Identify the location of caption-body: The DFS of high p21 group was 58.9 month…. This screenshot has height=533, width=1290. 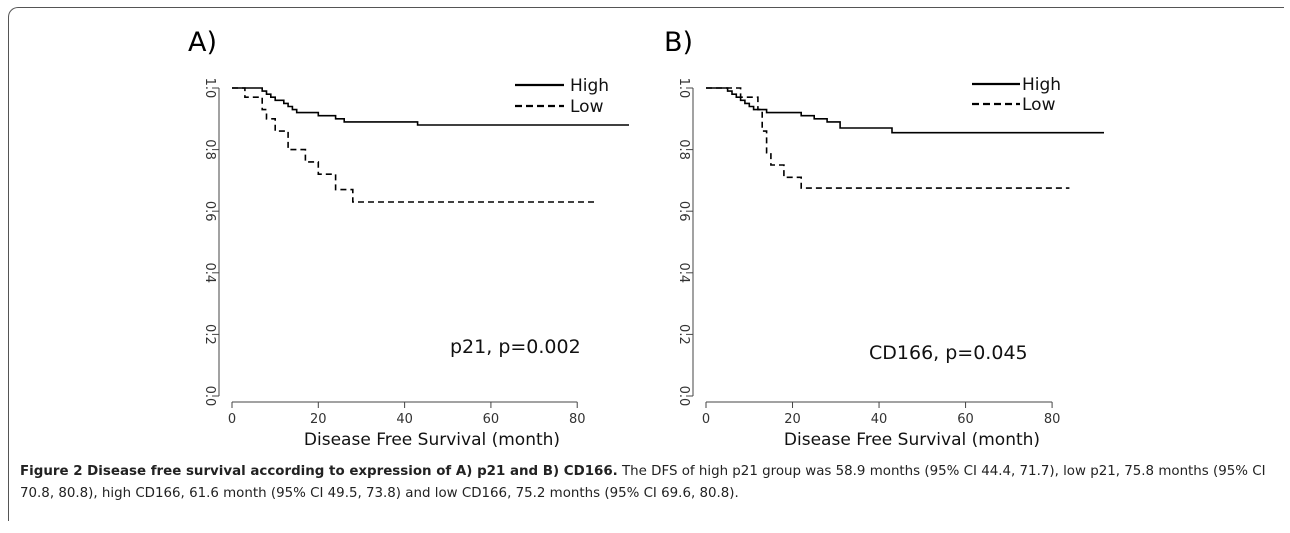
(643, 482).